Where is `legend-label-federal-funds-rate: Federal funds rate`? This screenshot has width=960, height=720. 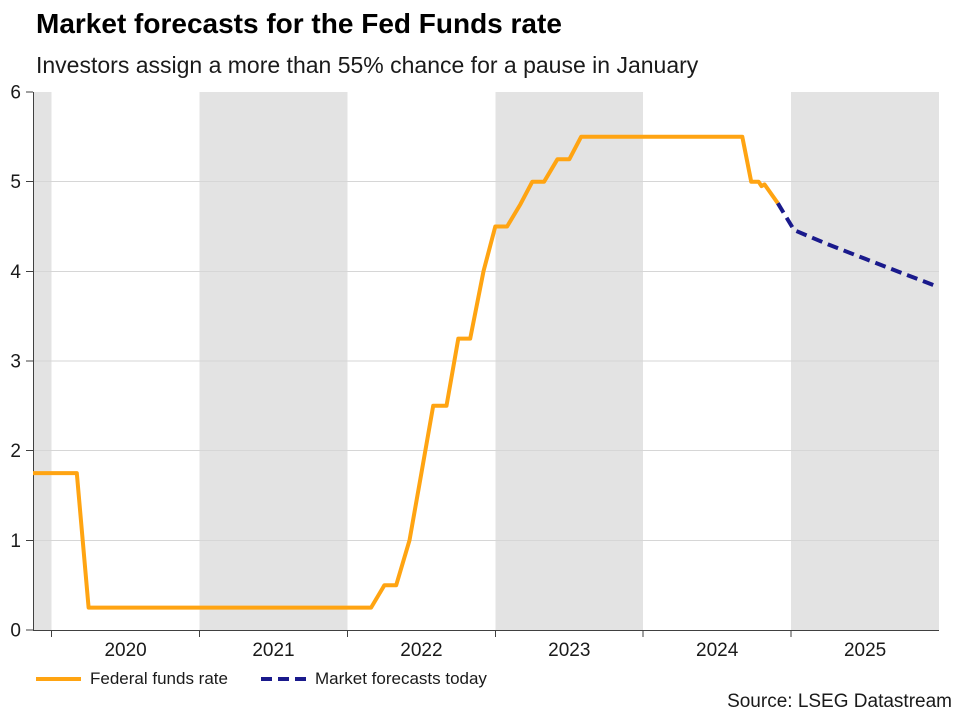
legend-label-federal-funds-rate: Federal funds rate is located at coordinates (159, 678).